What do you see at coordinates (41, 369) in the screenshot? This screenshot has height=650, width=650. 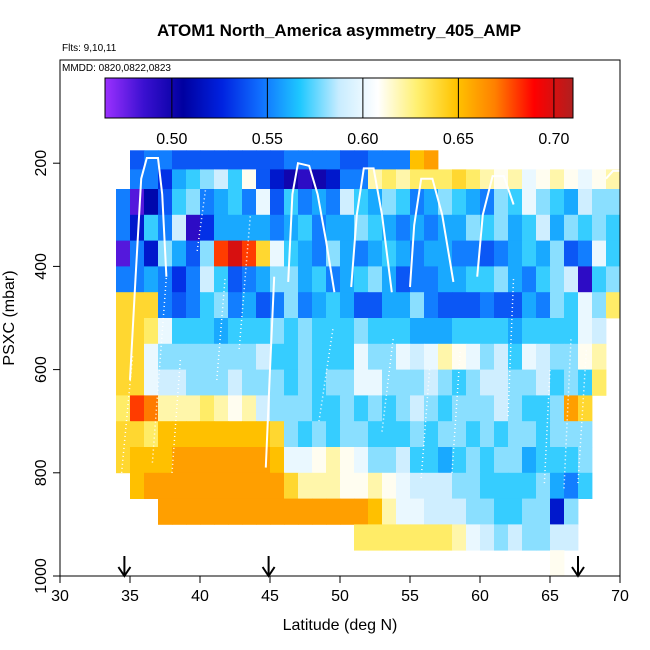 I see `y-tick-label: 600` at bounding box center [41, 369].